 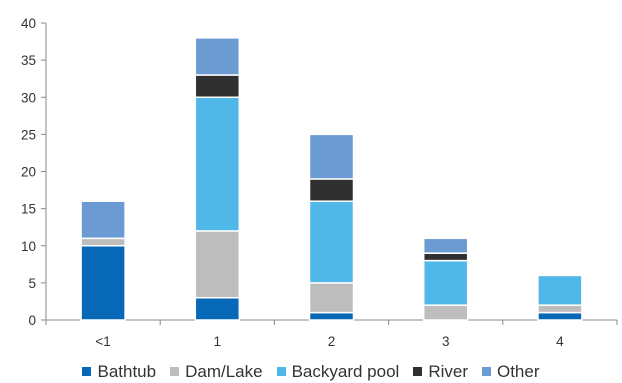 I want to click on y-tick-label: 15, so click(x=28, y=209).